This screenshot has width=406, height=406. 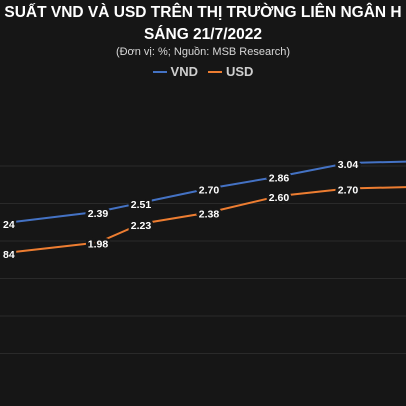 What do you see at coordinates (209, 215) in the screenshot?
I see `data-label-usd: 2.38` at bounding box center [209, 215].